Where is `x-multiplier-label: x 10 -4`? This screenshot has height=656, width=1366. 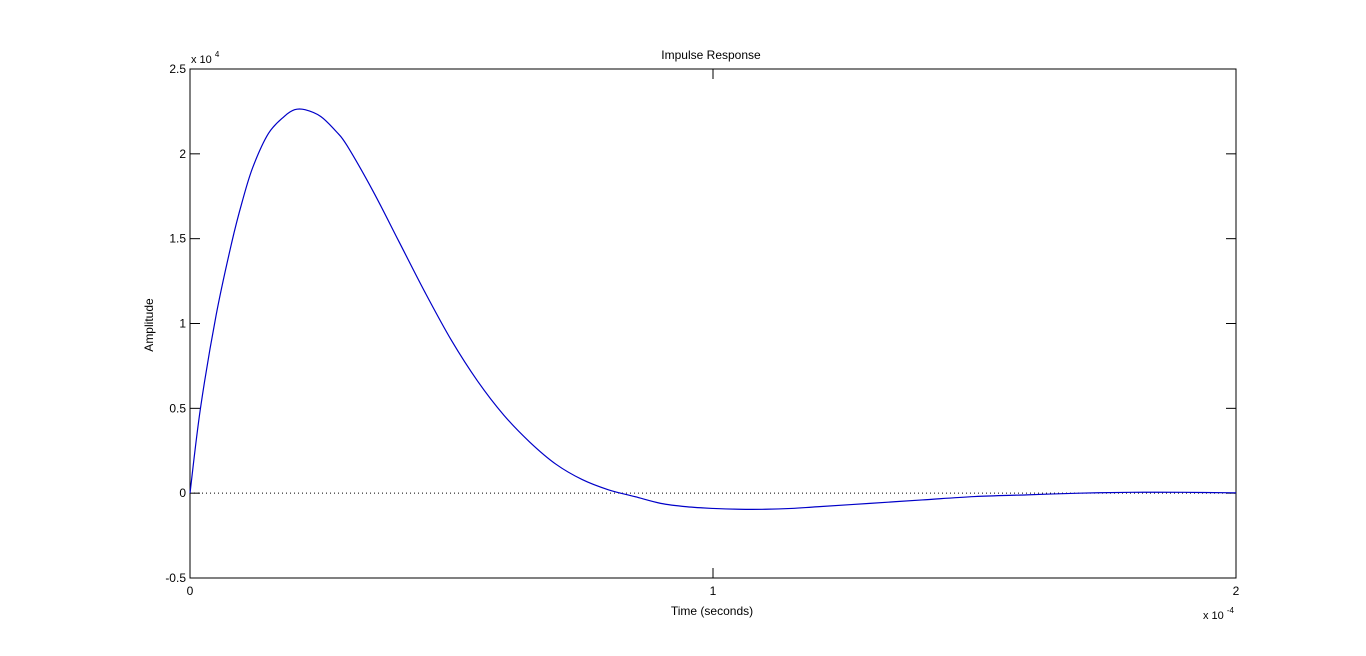 x-multiplier-label: x 10 -4 is located at coordinates (1219, 614).